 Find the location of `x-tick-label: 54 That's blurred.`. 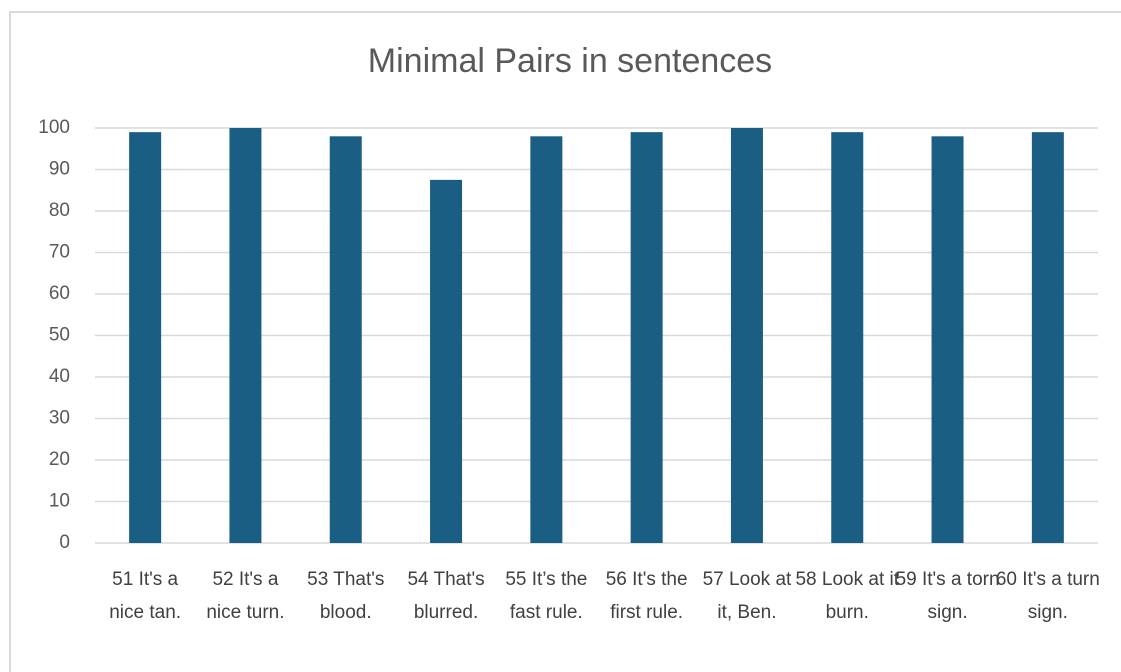

x-tick-label: 54 That's blurred. is located at coordinates (446, 596).